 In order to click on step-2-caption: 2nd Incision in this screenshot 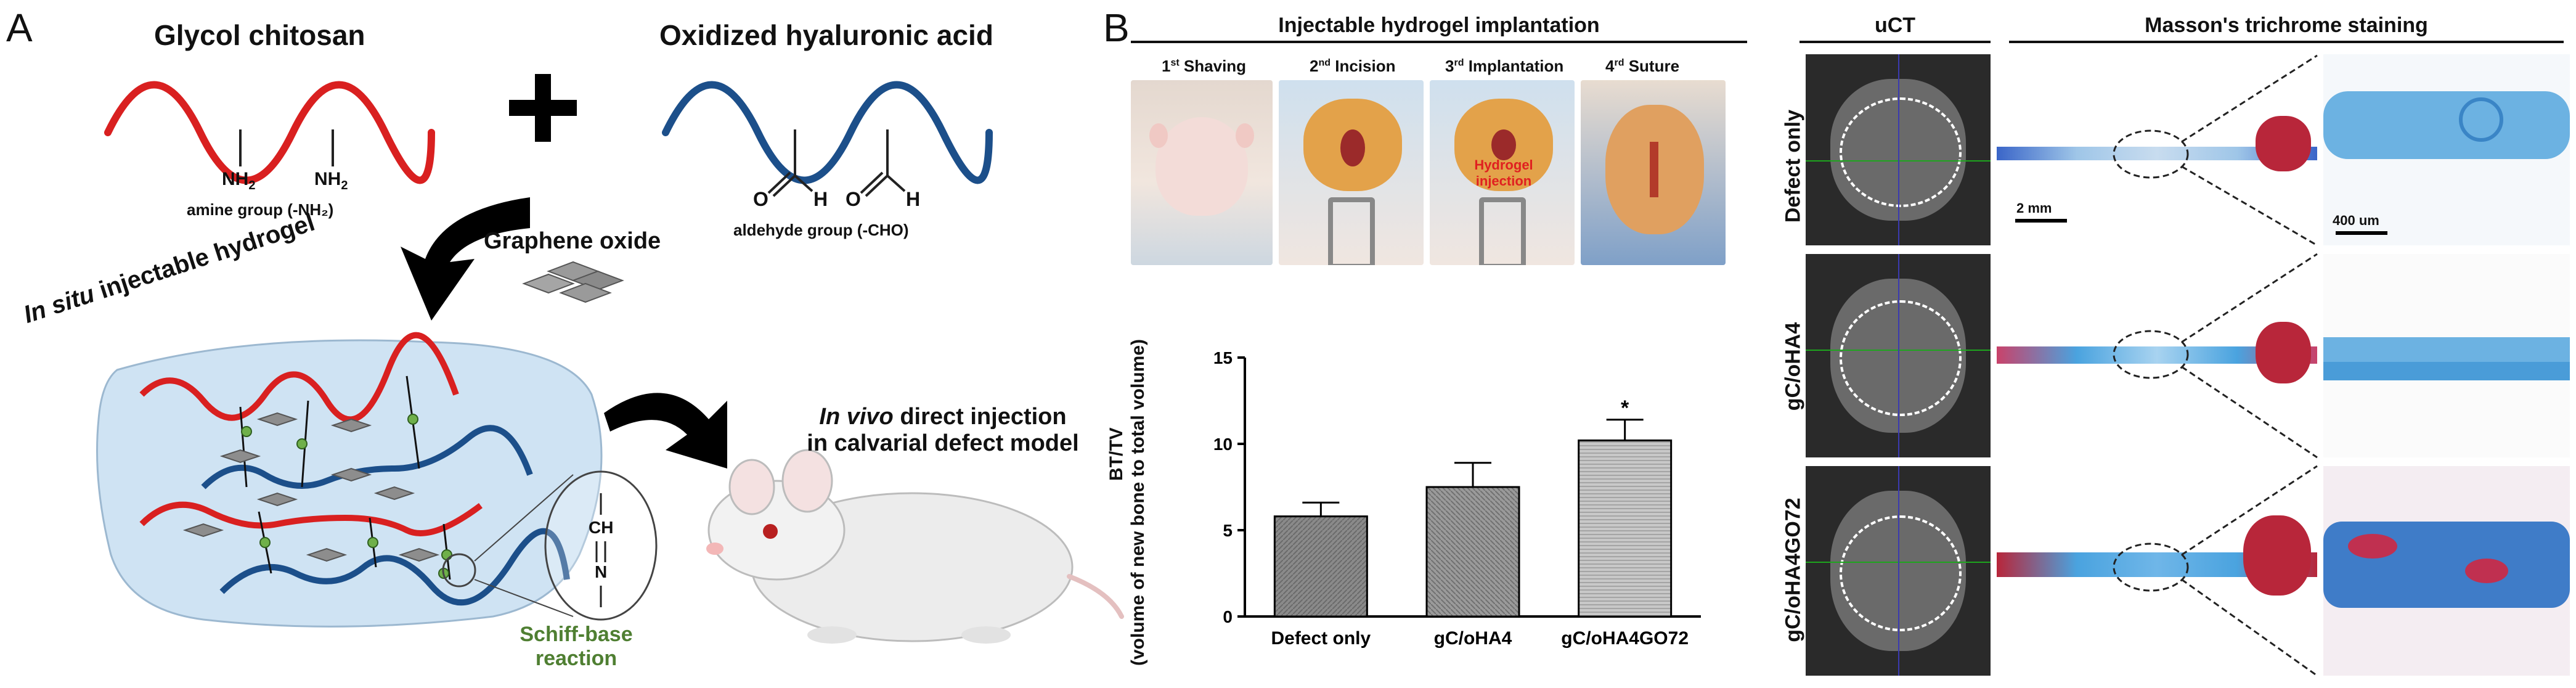, I will do `click(1353, 66)`.